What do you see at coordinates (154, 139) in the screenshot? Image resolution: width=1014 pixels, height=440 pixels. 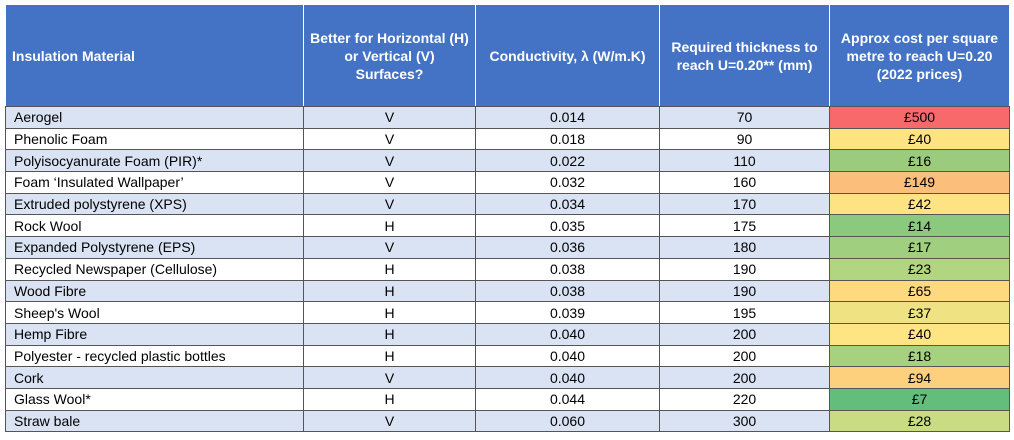 I see `material-cell: Phenolic Foam` at bounding box center [154, 139].